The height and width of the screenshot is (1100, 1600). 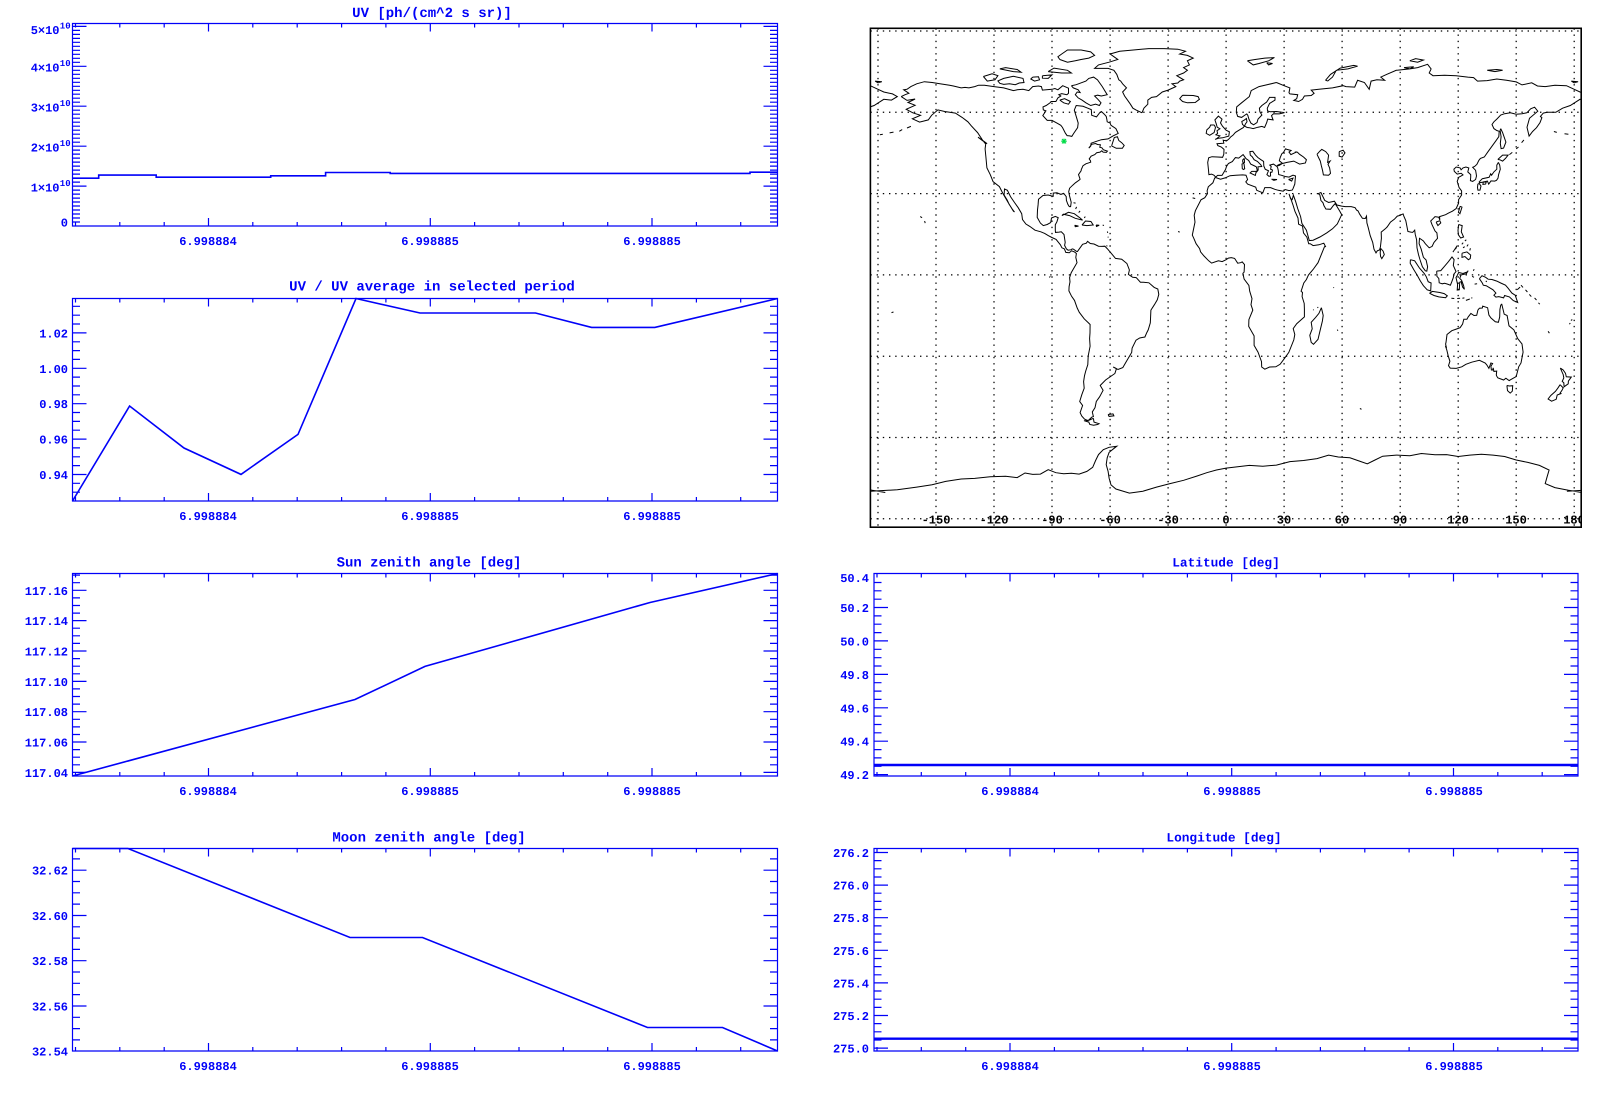 What do you see at coordinates (994, 521) in the screenshot?
I see `svg-text: -120` at bounding box center [994, 521].